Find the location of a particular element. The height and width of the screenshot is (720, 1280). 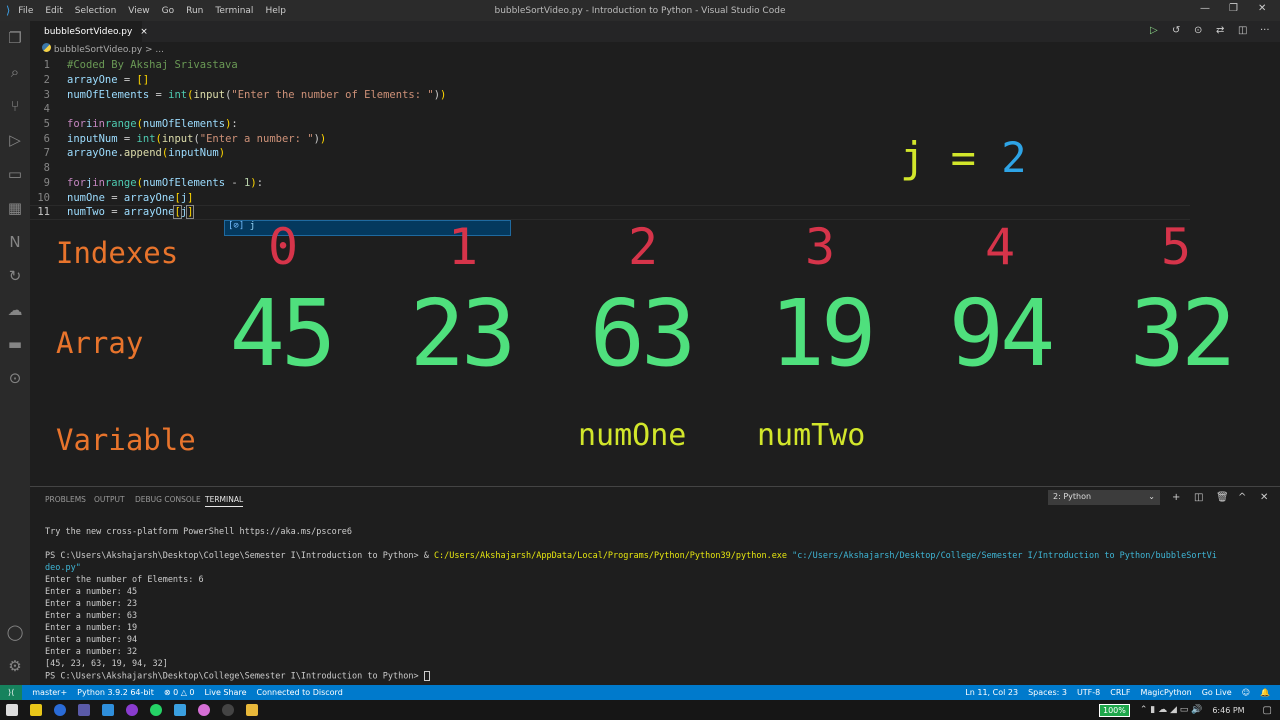

indexes-label: Indexes is located at coordinates (117, 253).